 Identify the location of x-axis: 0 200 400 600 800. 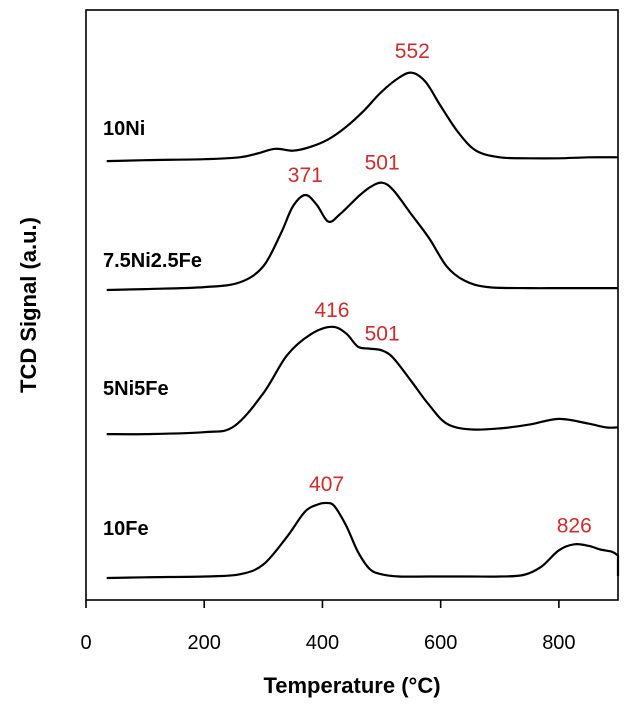
(328, 627).